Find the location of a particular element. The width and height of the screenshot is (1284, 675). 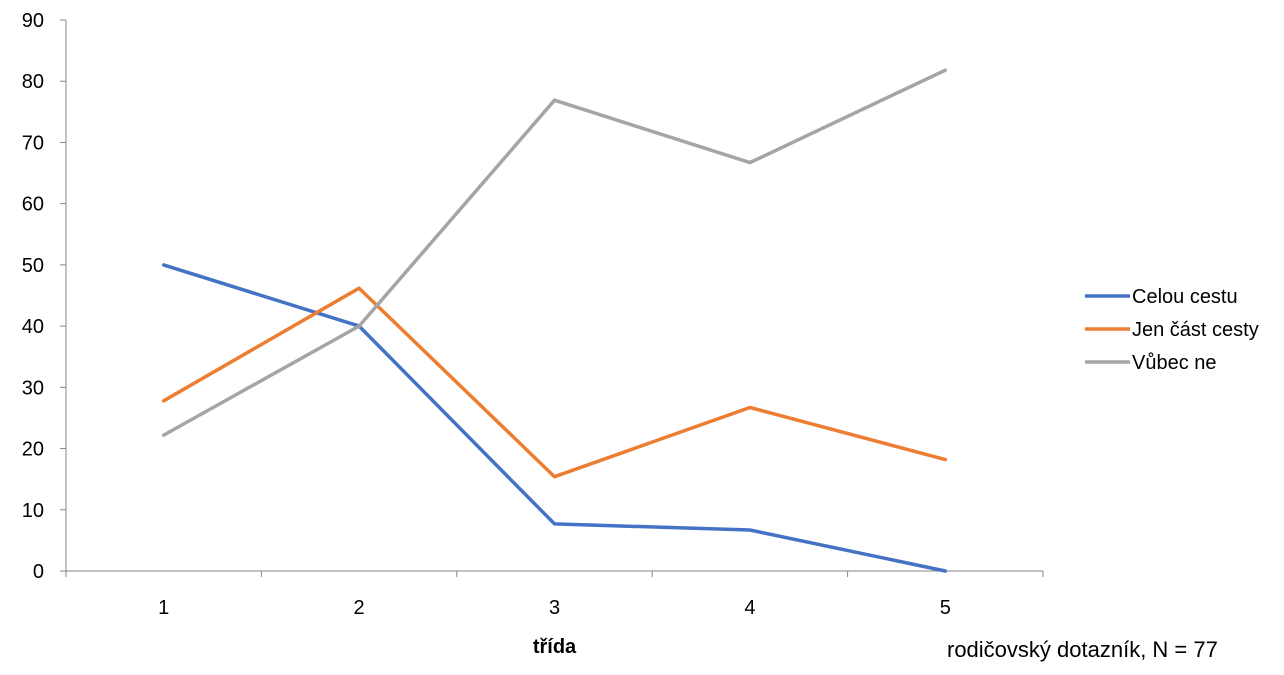

legend-item: Vůbec ne is located at coordinates (1151, 363).